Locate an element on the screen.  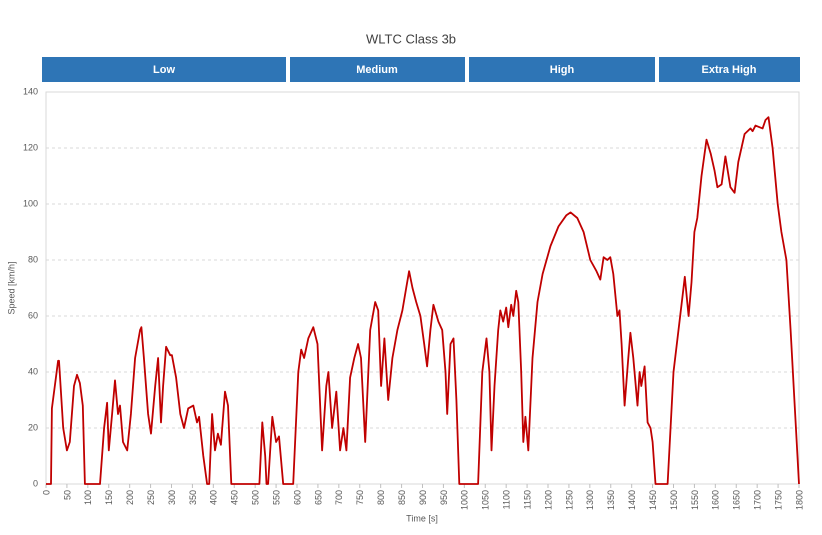
x-tick-label: 1750 is located at coordinates (778, 500).